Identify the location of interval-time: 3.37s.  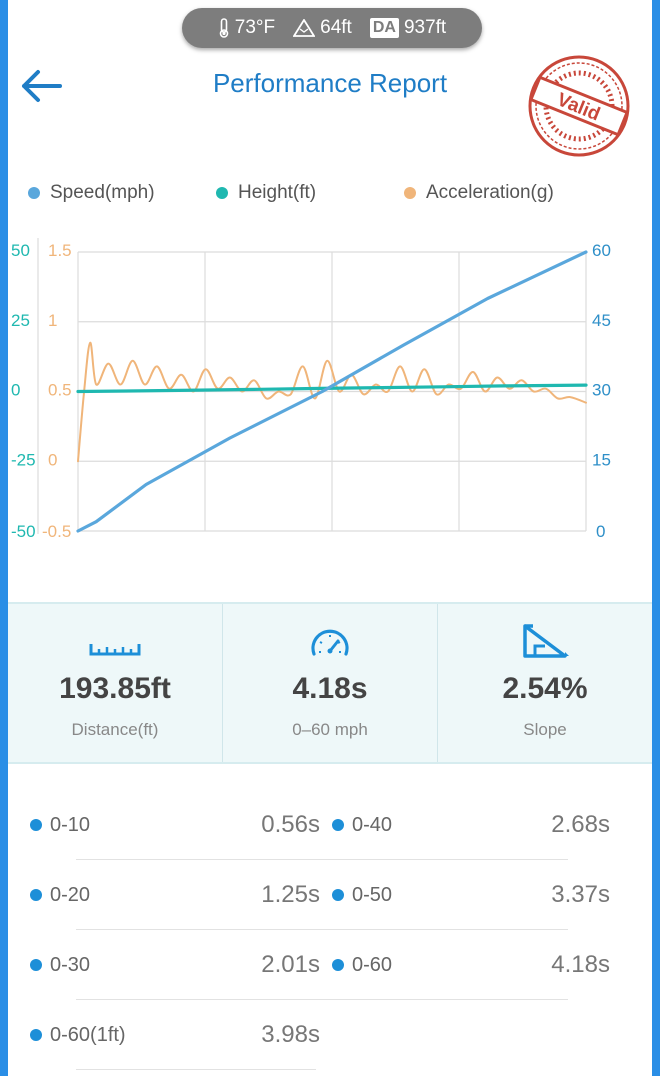
(580, 894).